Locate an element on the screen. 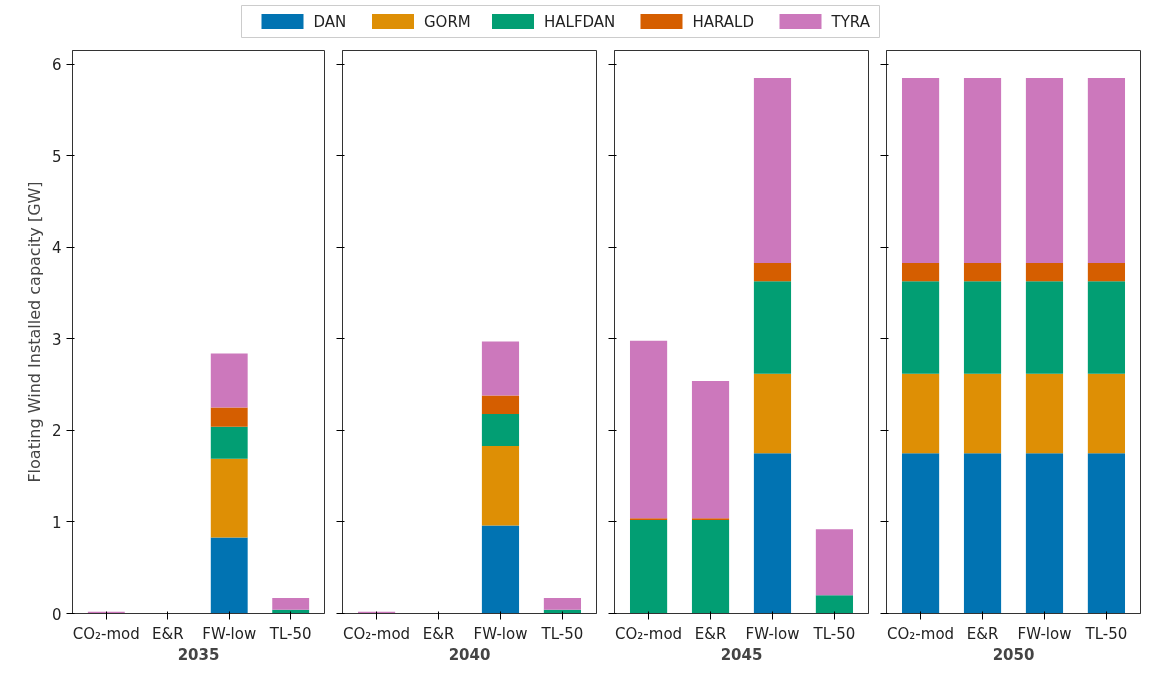 The width and height of the screenshot is (1164, 673). y-tick-label: 5 is located at coordinates (56, 156).